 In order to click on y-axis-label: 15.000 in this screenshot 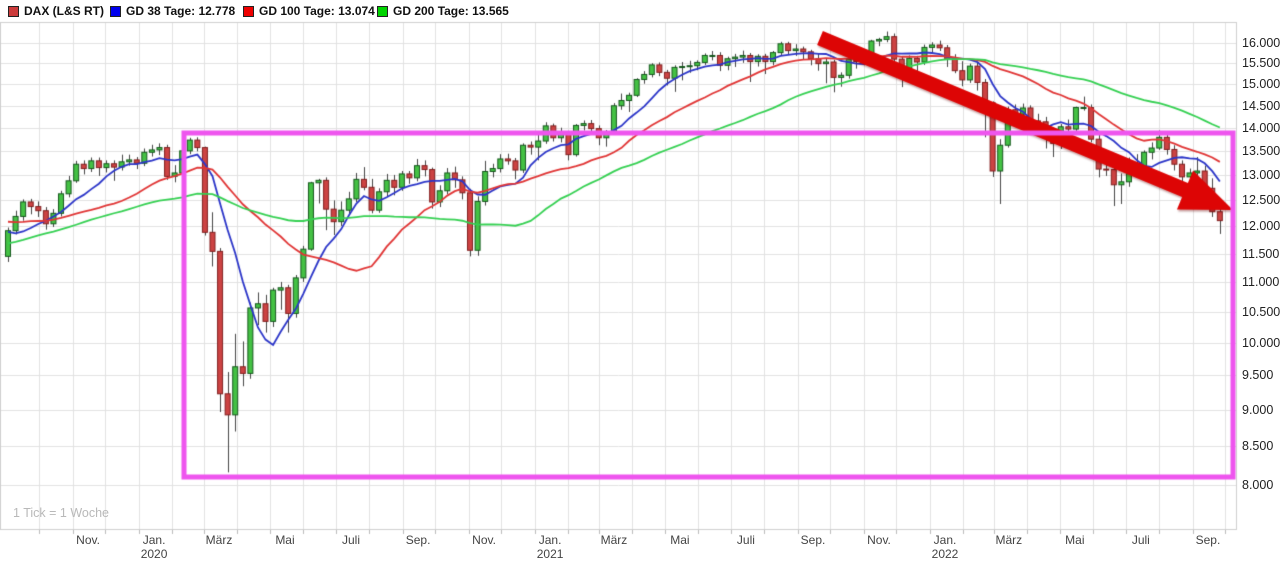, I will do `click(1261, 84)`.